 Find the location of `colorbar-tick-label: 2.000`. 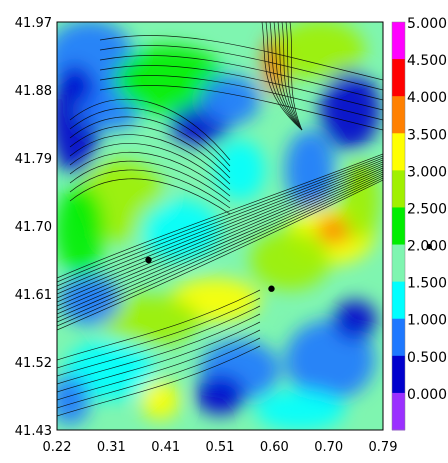

colorbar-tick-label: 2.000 is located at coordinates (427, 247).